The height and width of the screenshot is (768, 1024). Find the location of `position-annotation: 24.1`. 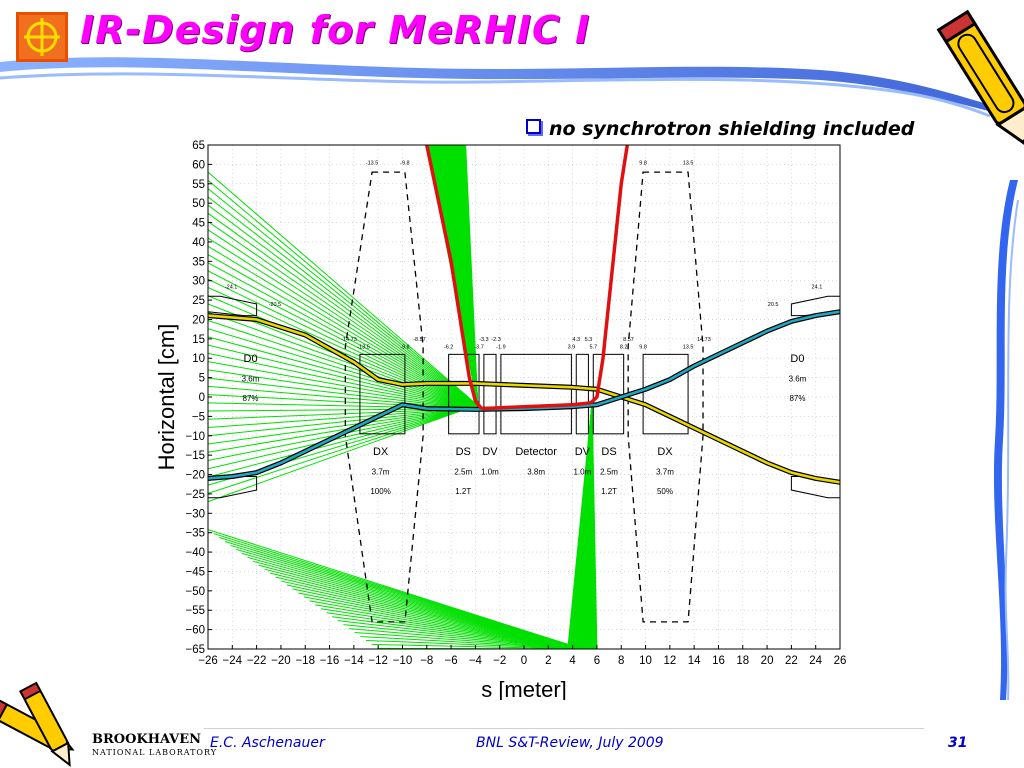

position-annotation: 24.1 is located at coordinates (817, 287).